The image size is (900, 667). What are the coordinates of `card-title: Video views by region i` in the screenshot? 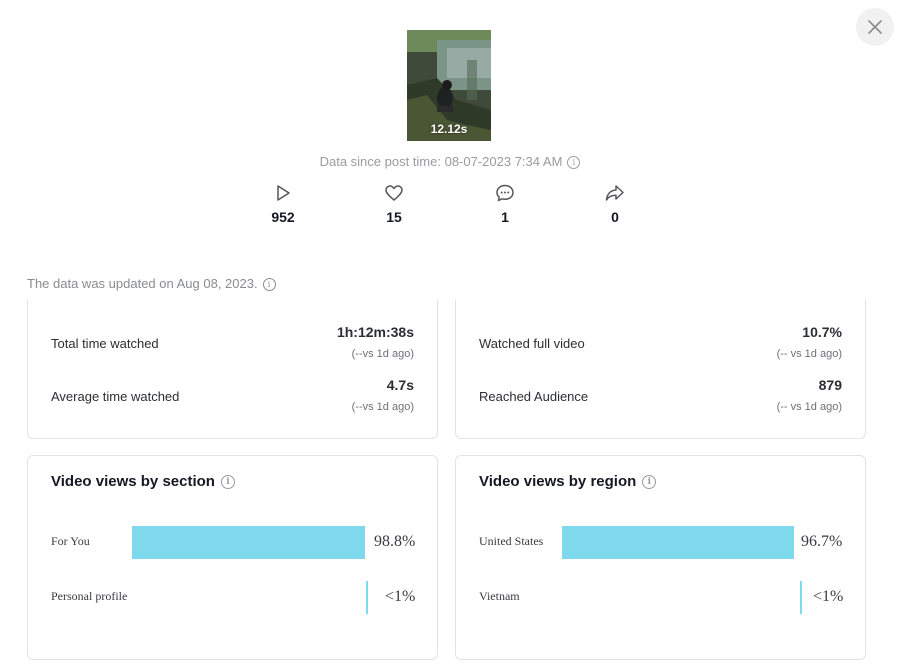 It's located at (568, 481).